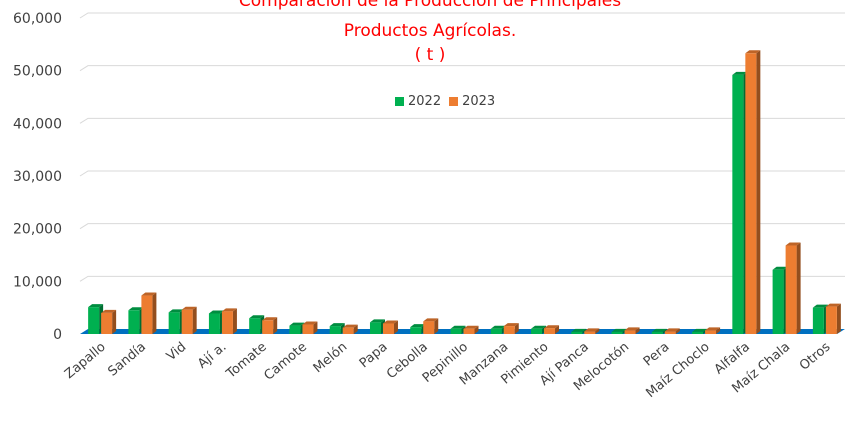 This screenshot has height=424, width=860. I want to click on x-tick-label: Pera, so click(657, 355).